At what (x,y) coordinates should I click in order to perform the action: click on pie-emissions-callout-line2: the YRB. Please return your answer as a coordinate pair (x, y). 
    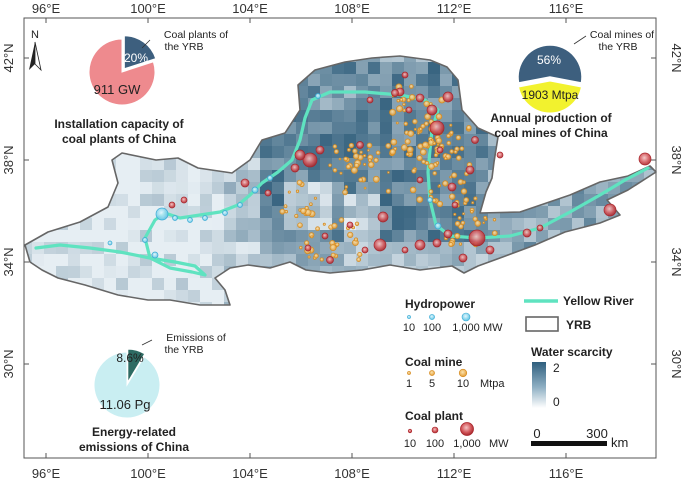
    Looking at the image, I should click on (184, 350).